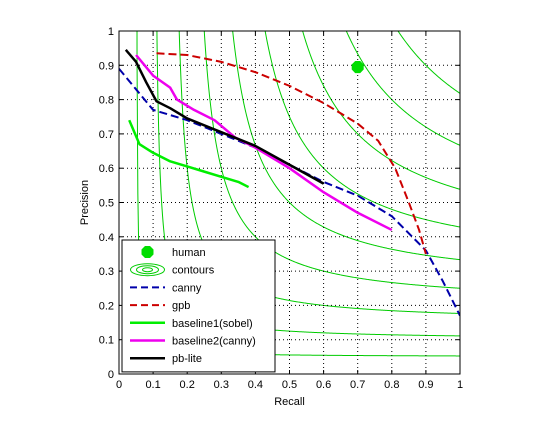 The width and height of the screenshot is (560, 425). What do you see at coordinates (221, 385) in the screenshot?
I see `x-tick-label: 0.3` at bounding box center [221, 385].